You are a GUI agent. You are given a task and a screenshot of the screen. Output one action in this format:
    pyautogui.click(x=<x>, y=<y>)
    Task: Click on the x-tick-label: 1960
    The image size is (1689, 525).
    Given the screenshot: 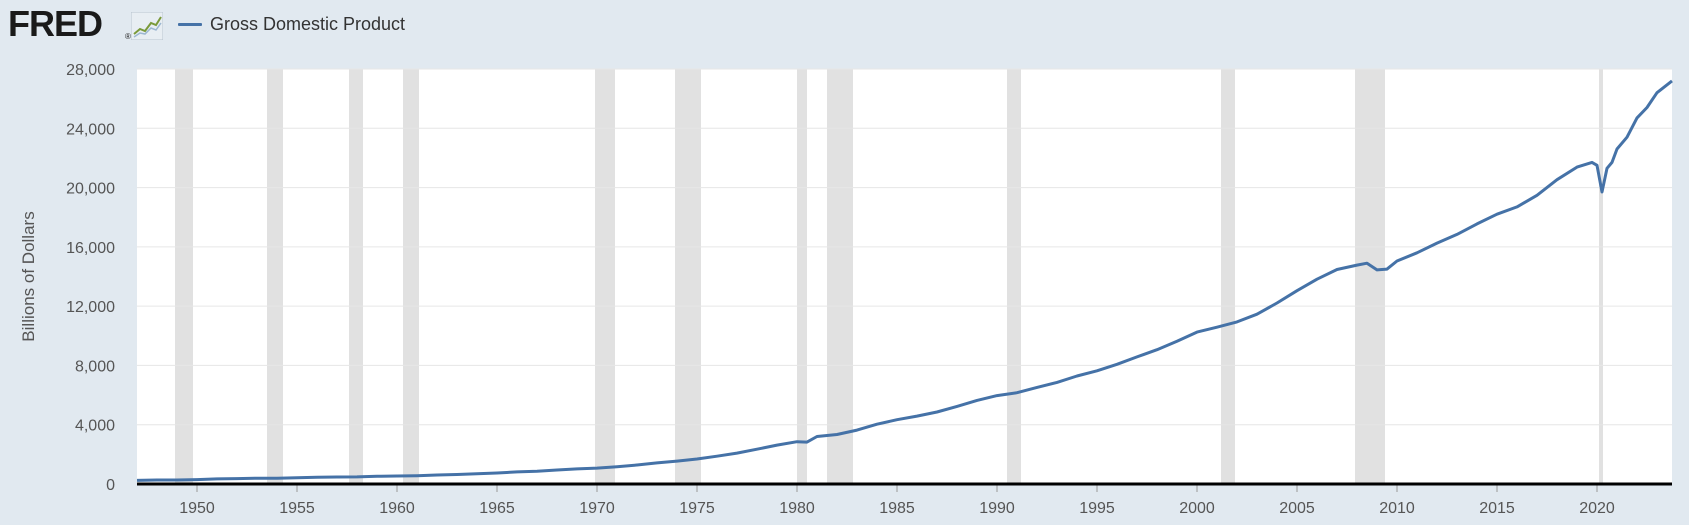 What is the action you would take?
    pyautogui.click(x=397, y=508)
    